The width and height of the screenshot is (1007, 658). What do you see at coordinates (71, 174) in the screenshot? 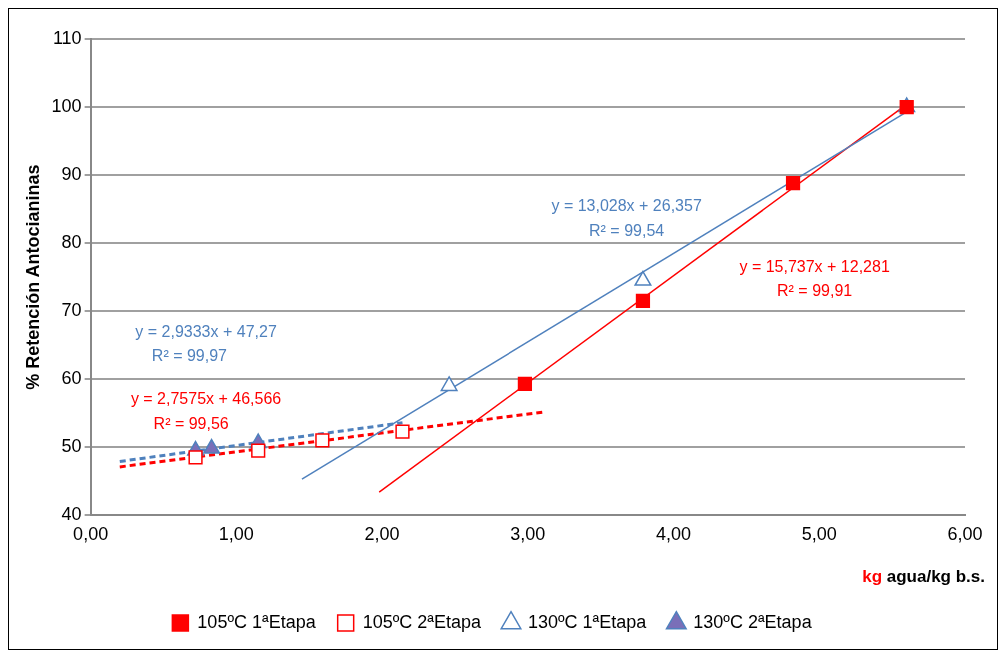
I see `y-tick-label: 90` at bounding box center [71, 174].